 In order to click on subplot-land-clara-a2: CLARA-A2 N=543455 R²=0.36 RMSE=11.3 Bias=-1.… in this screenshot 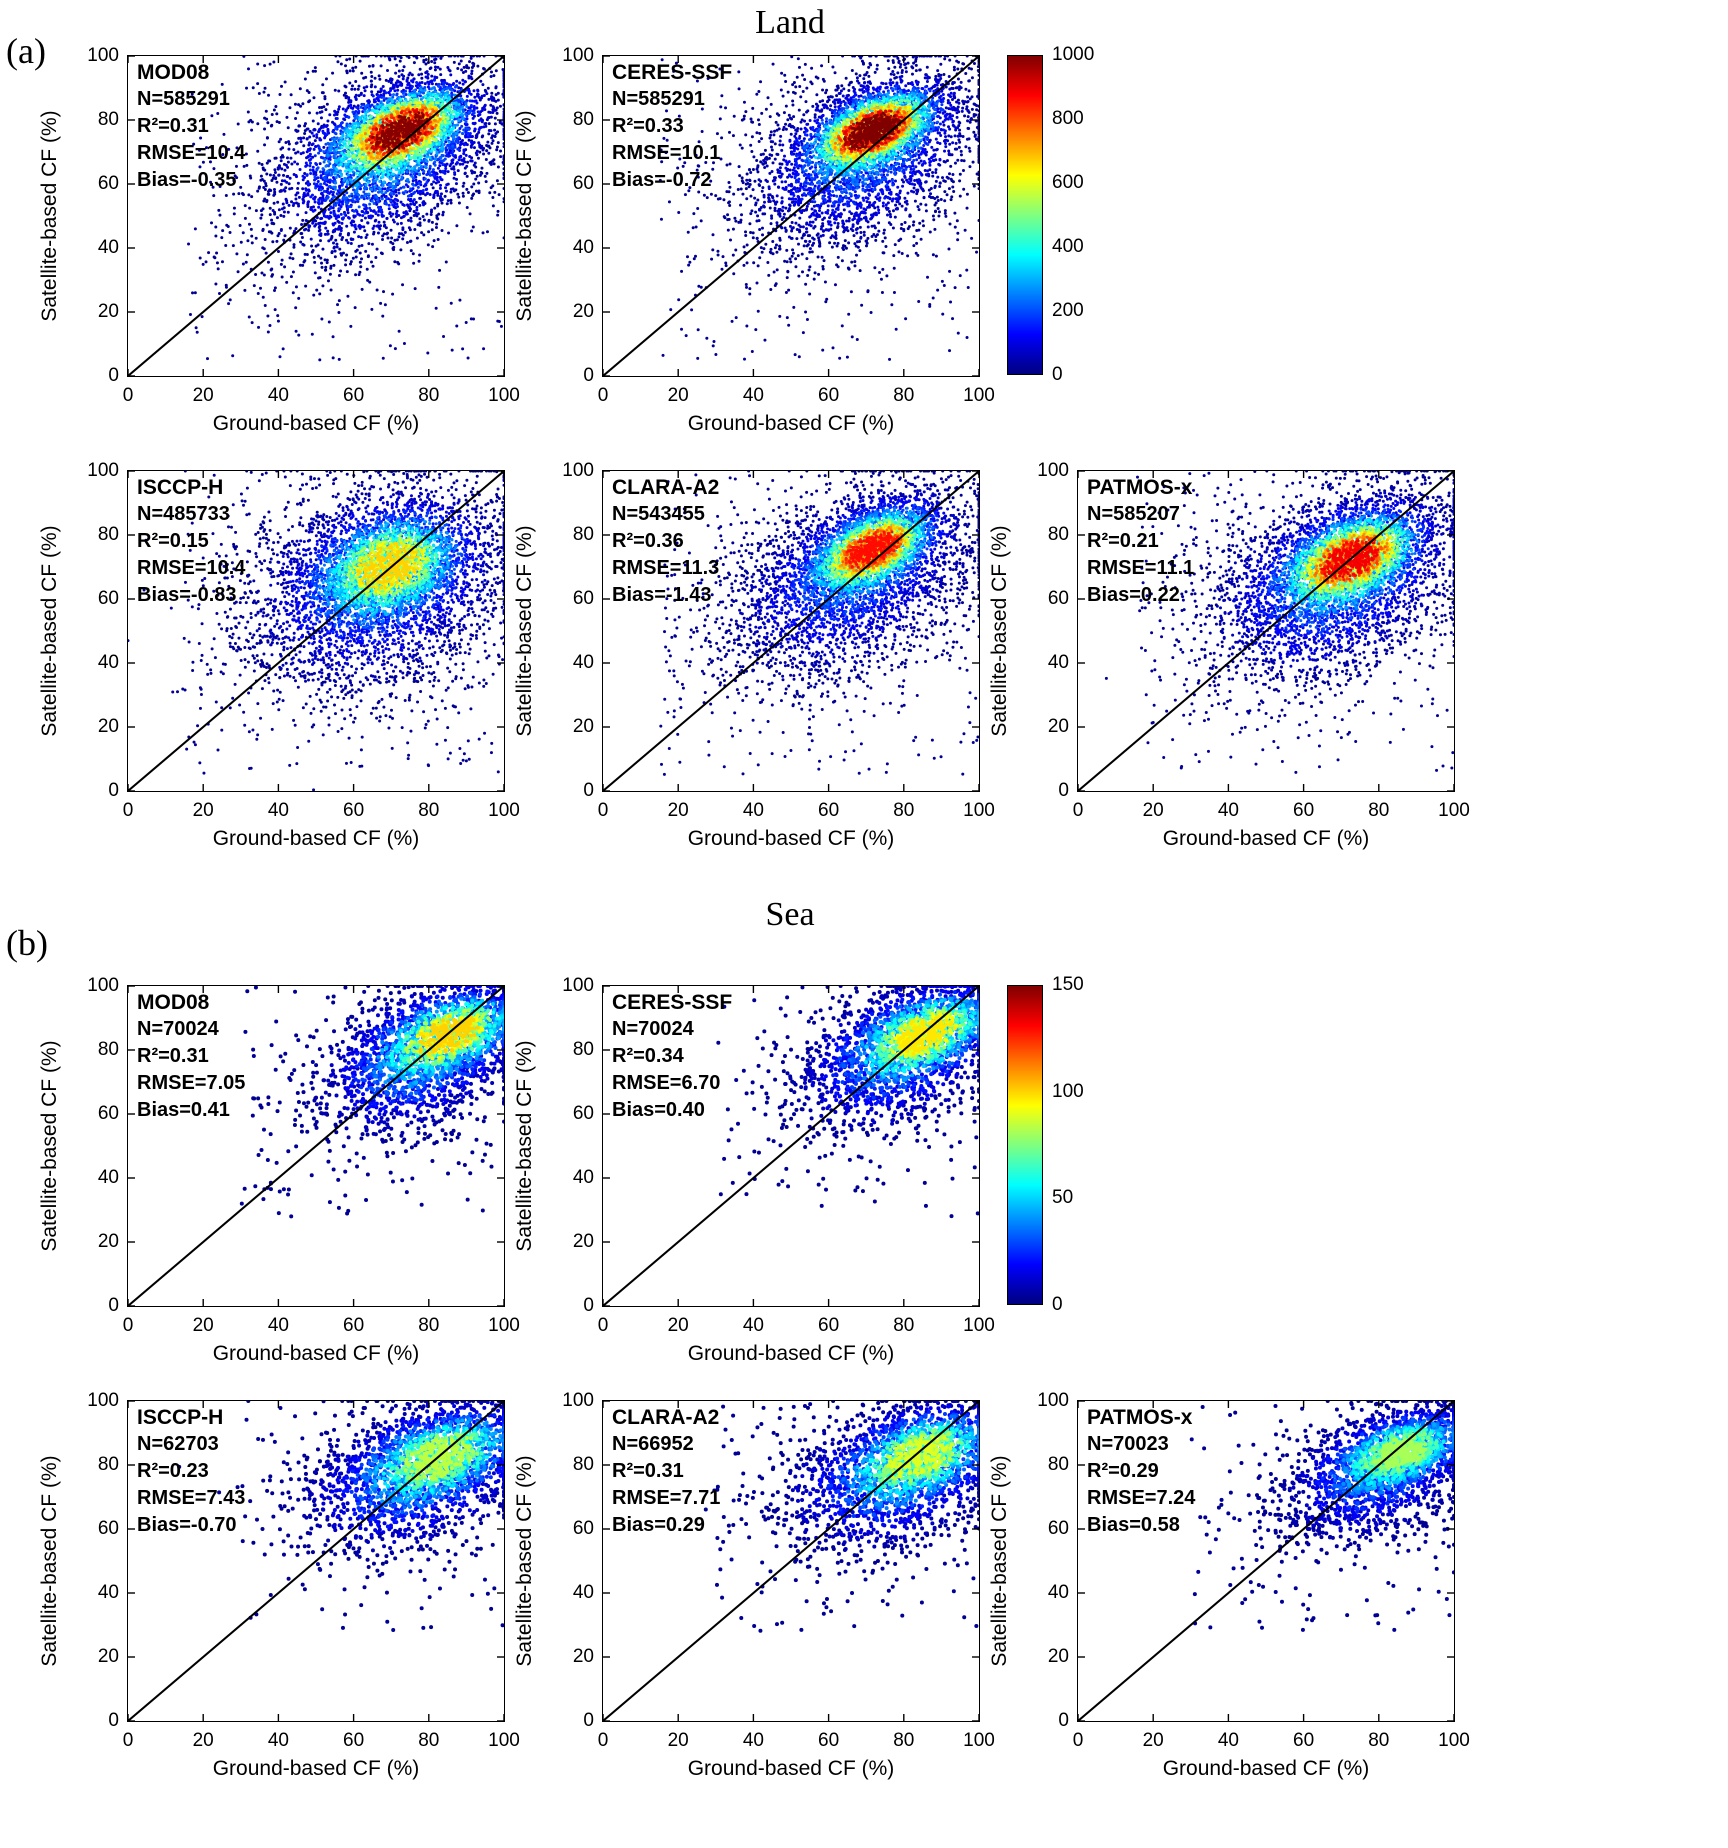, I will do `click(754, 655)`.